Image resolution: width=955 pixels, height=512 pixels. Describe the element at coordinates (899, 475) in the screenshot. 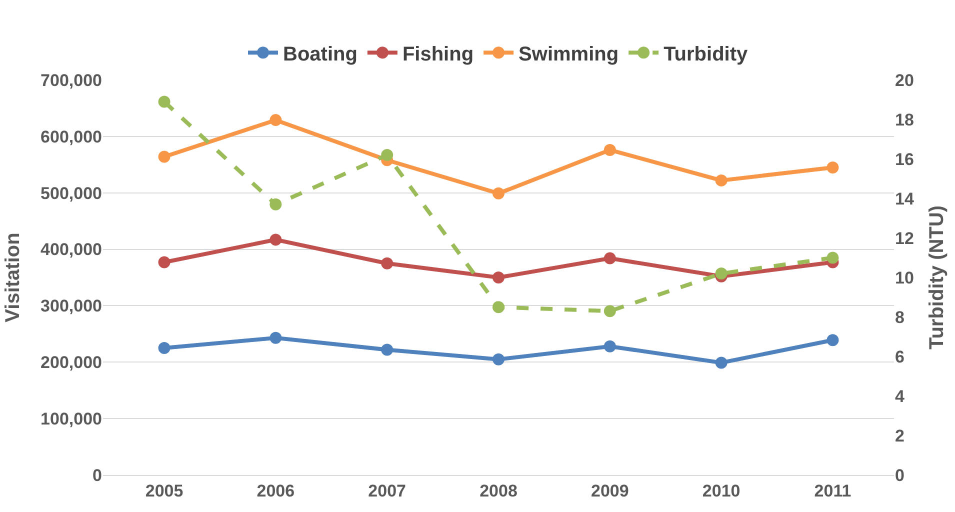

I see `y2-tick-label: 0` at that location.